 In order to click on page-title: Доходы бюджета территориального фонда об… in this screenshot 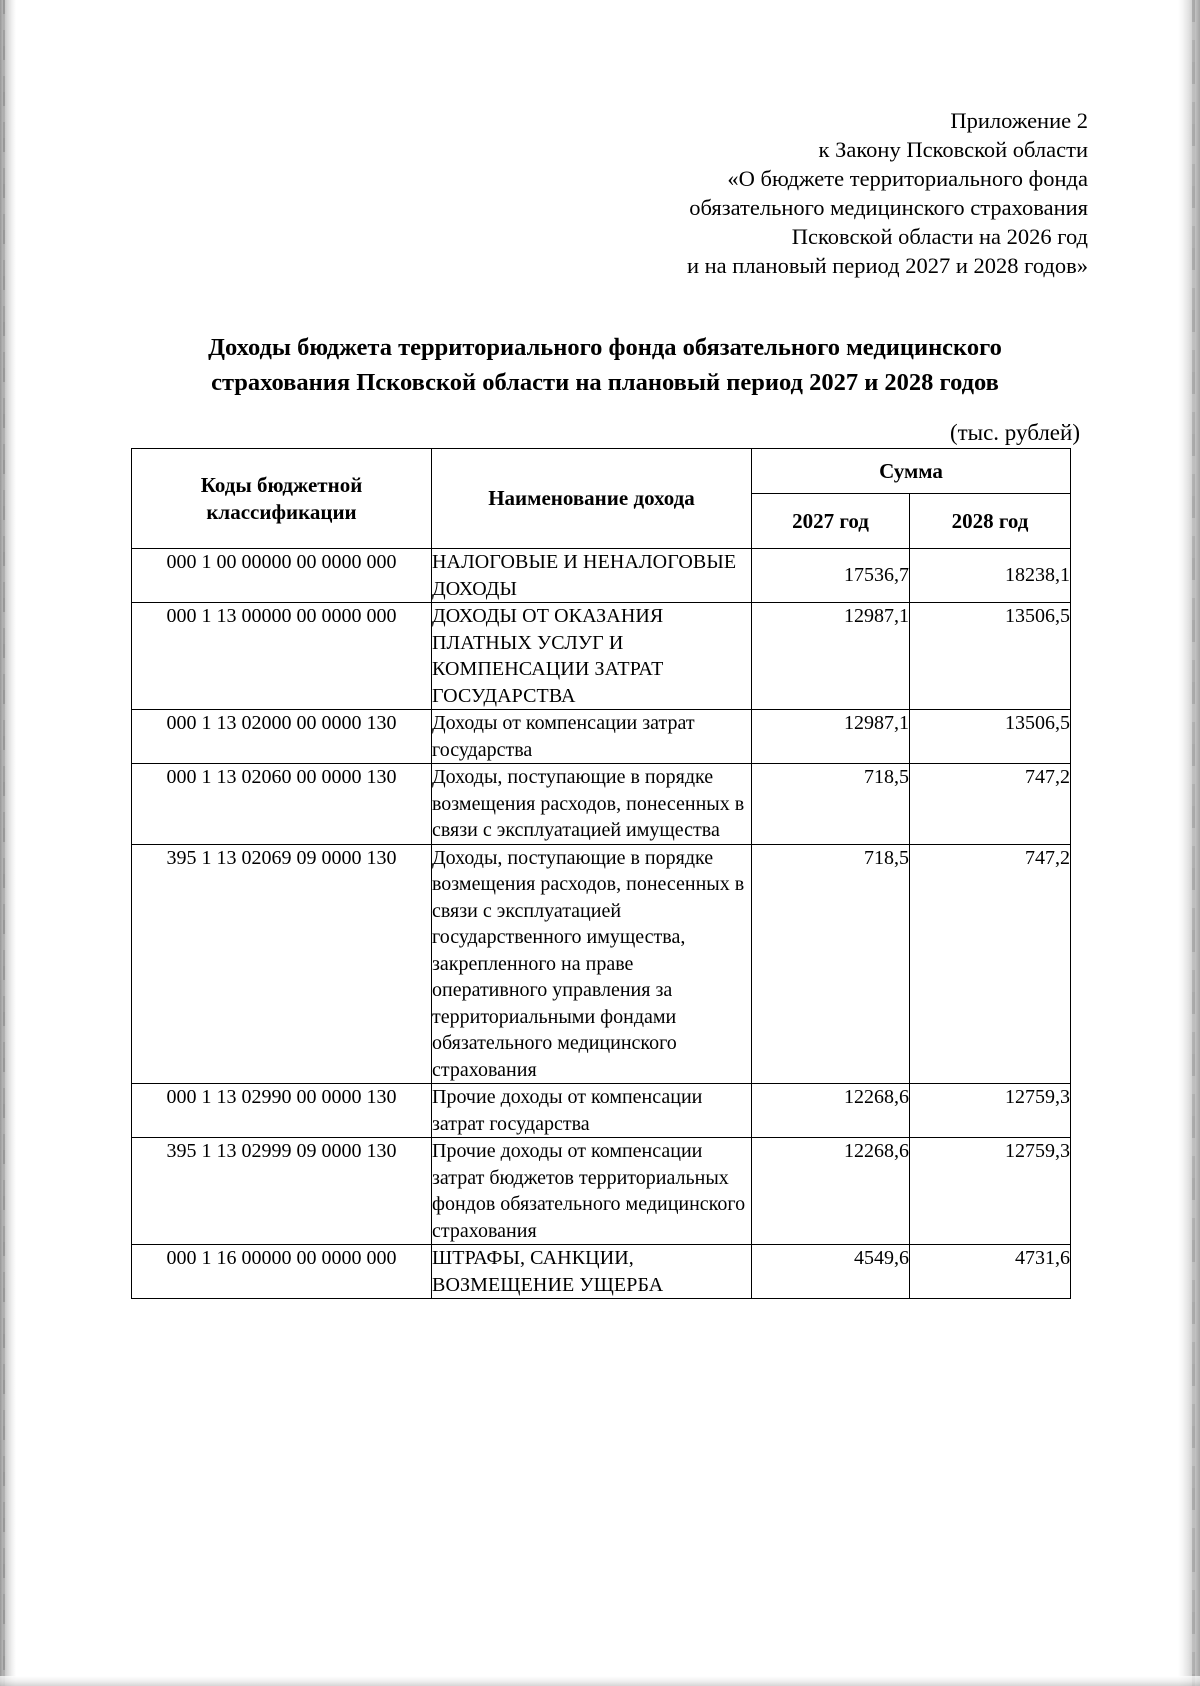, I will do `click(605, 365)`.